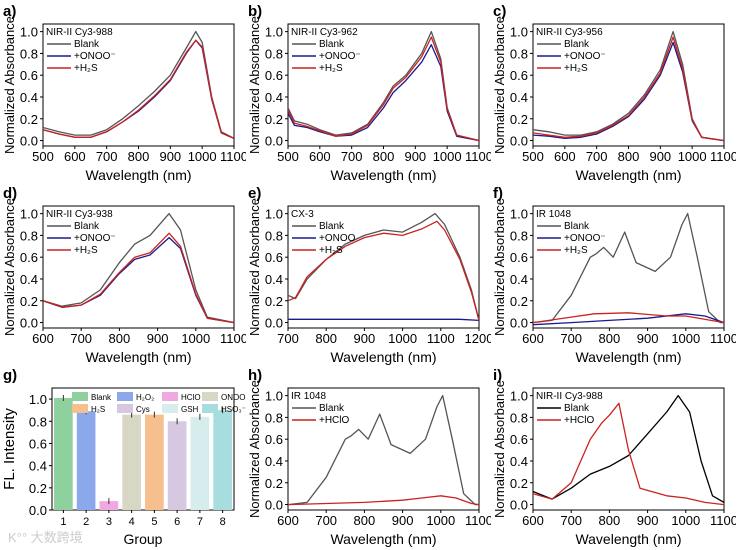  What do you see at coordinates (255, 11) in the screenshot?
I see `panel-label: b)` at bounding box center [255, 11].